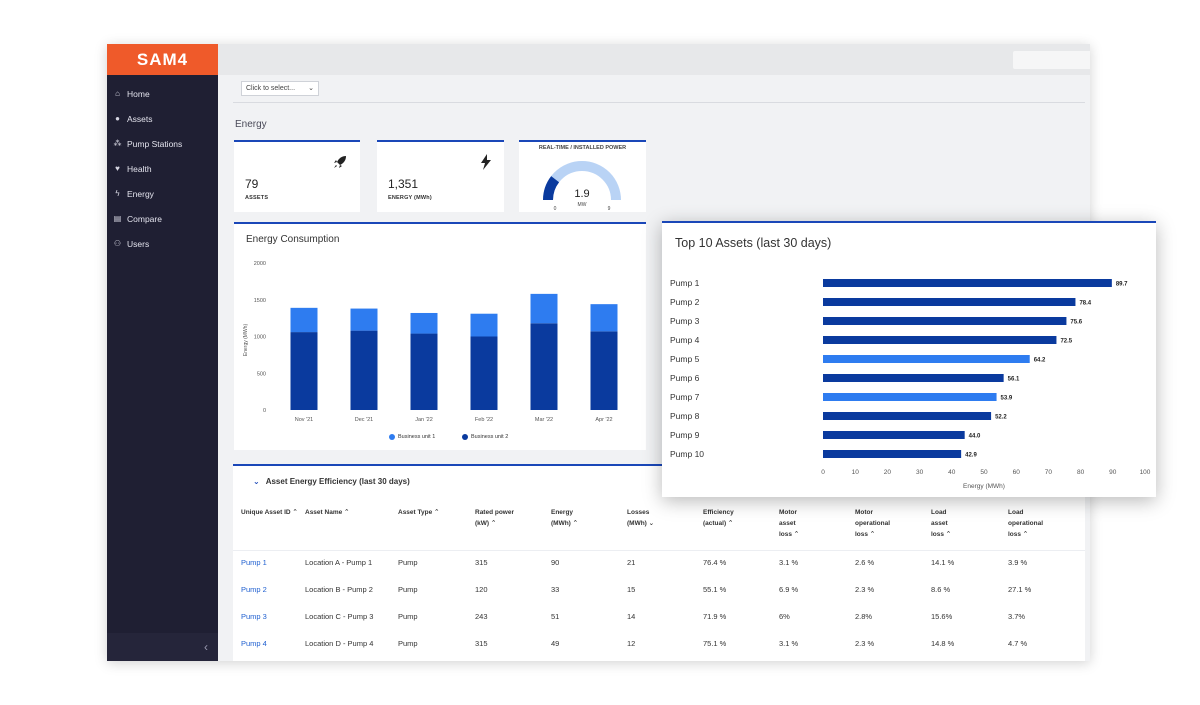 The image size is (1200, 705). I want to click on gauge-unit: MW, so click(582, 205).